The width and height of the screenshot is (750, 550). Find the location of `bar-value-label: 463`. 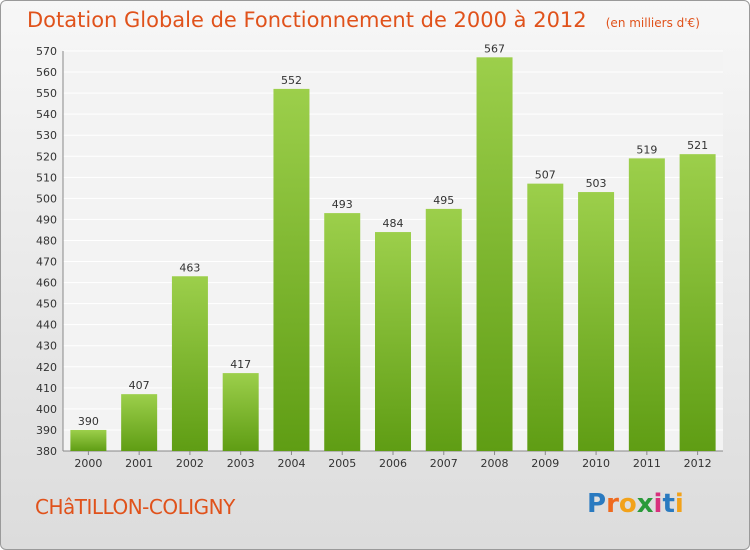

bar-value-label: 463 is located at coordinates (189, 267).